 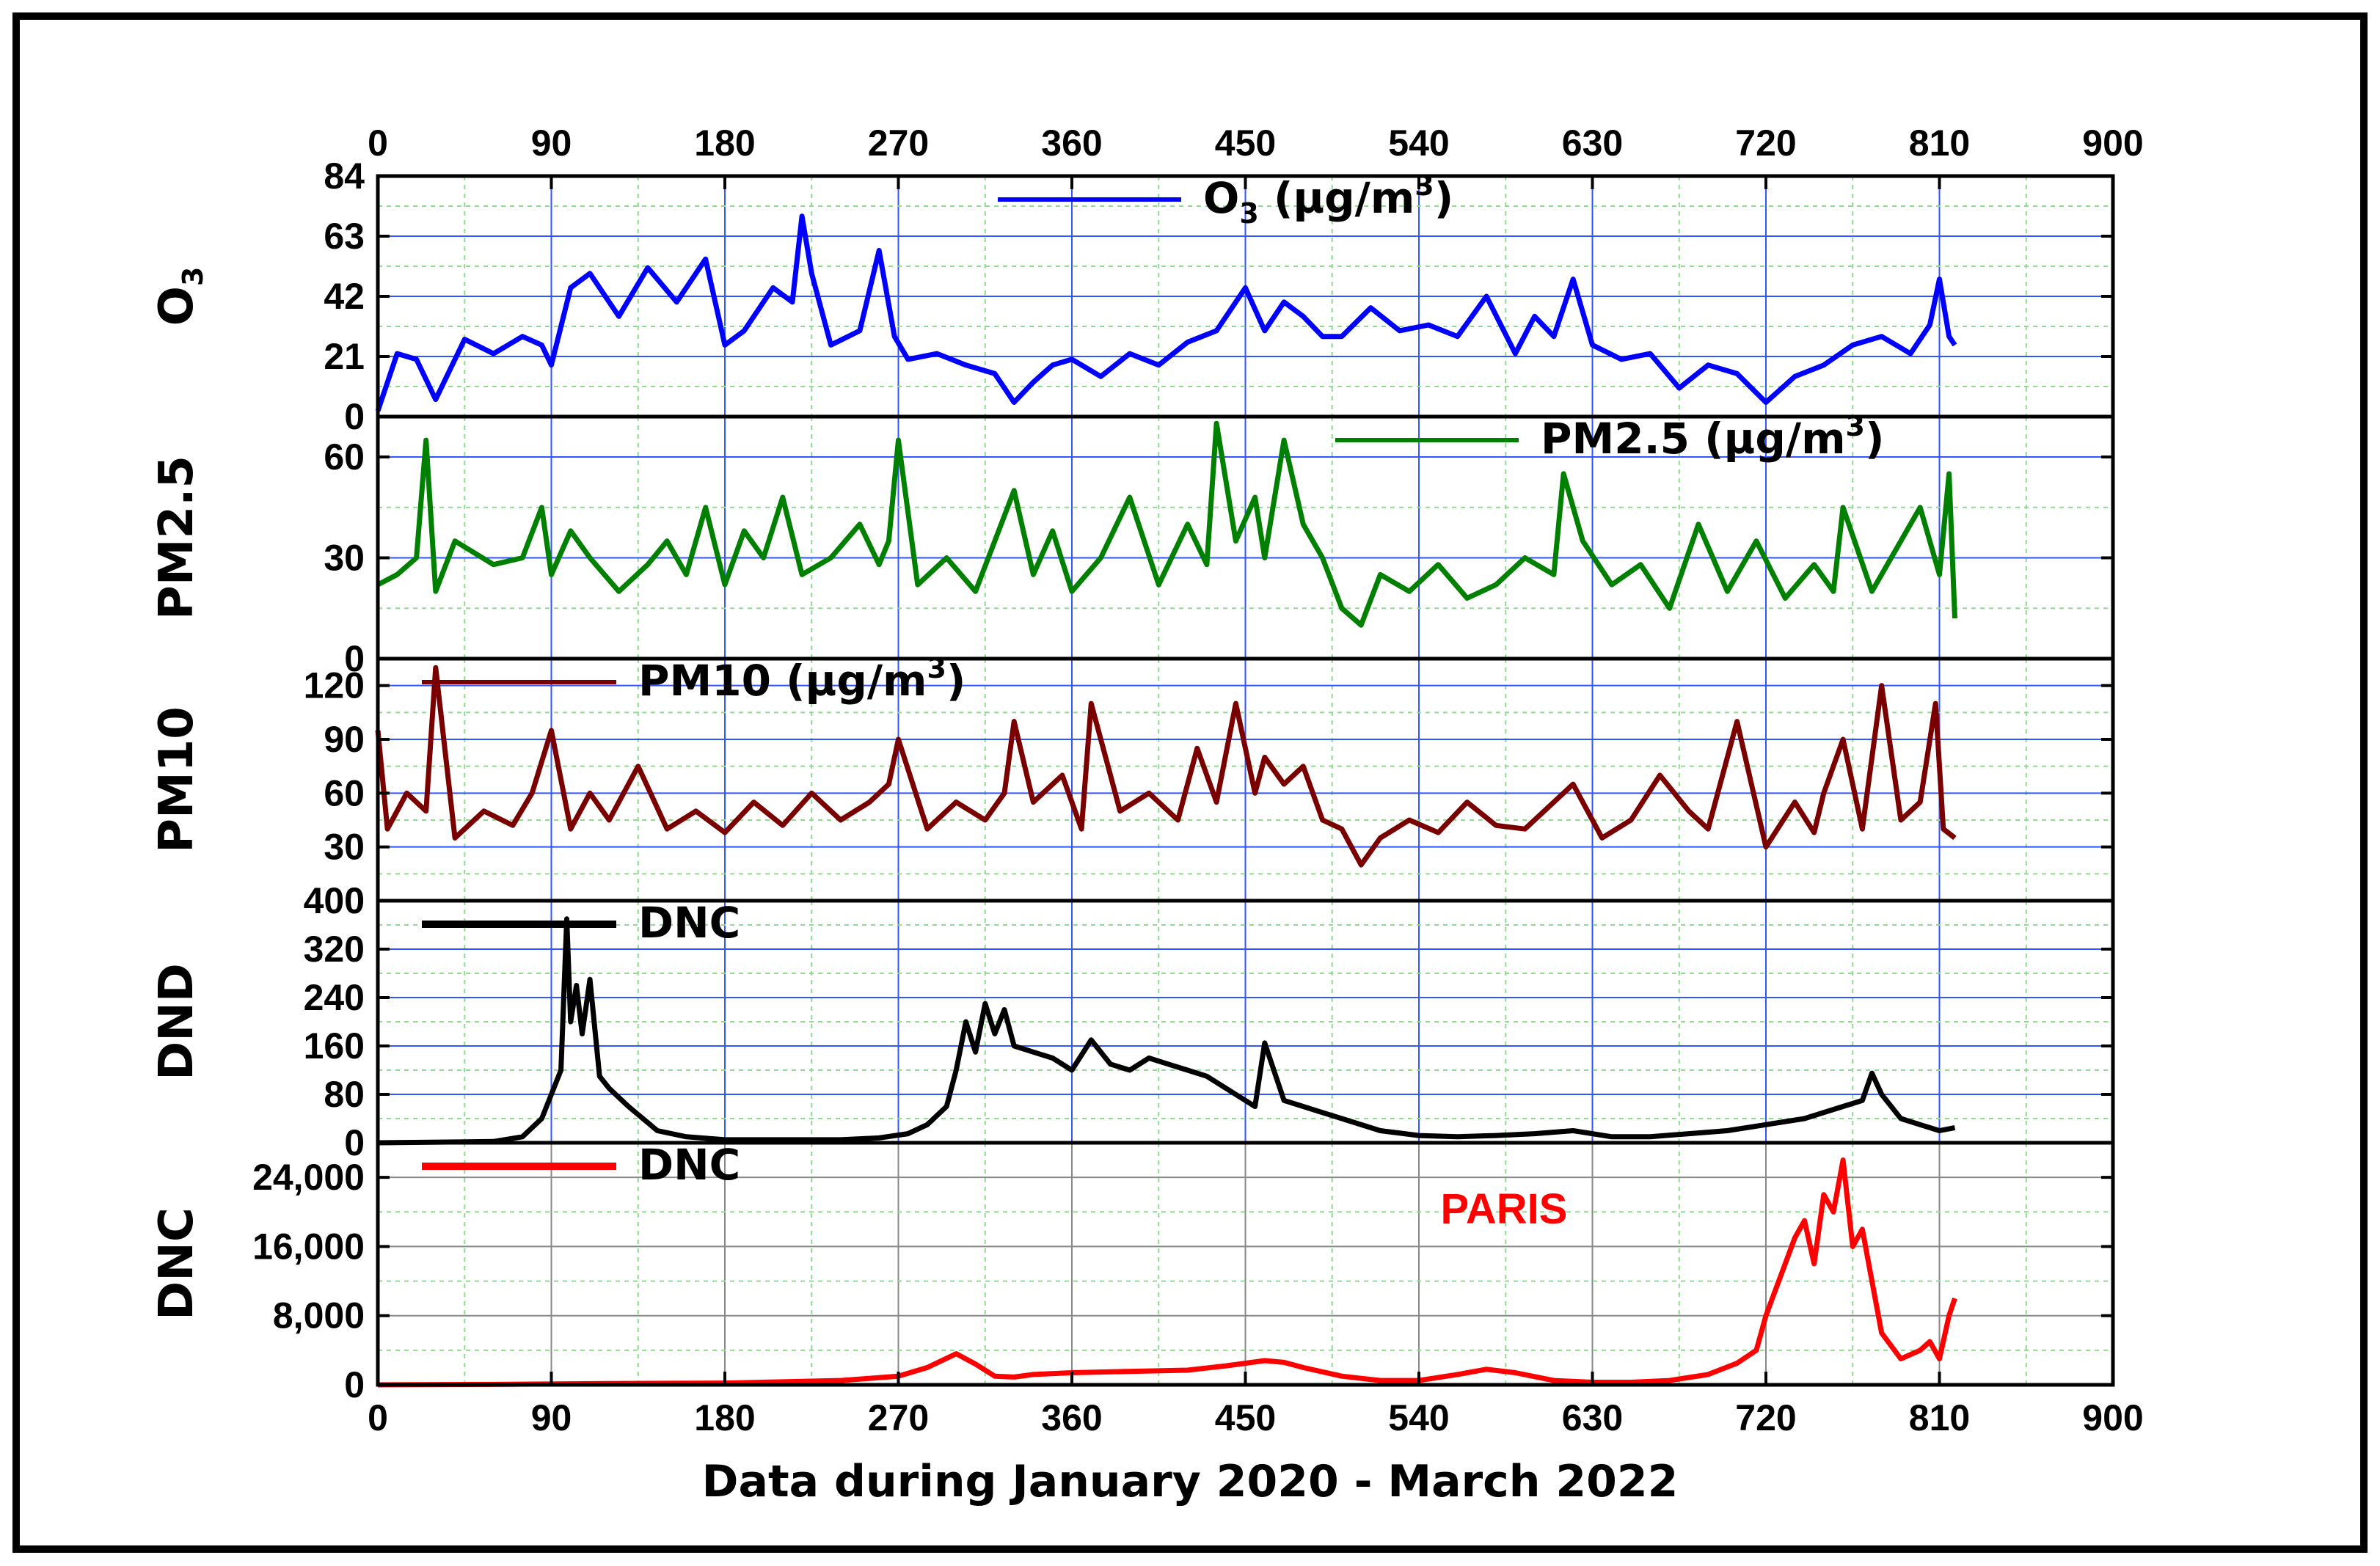 I want to click on x-tick-label-bottom: 540, so click(x=1418, y=1418).